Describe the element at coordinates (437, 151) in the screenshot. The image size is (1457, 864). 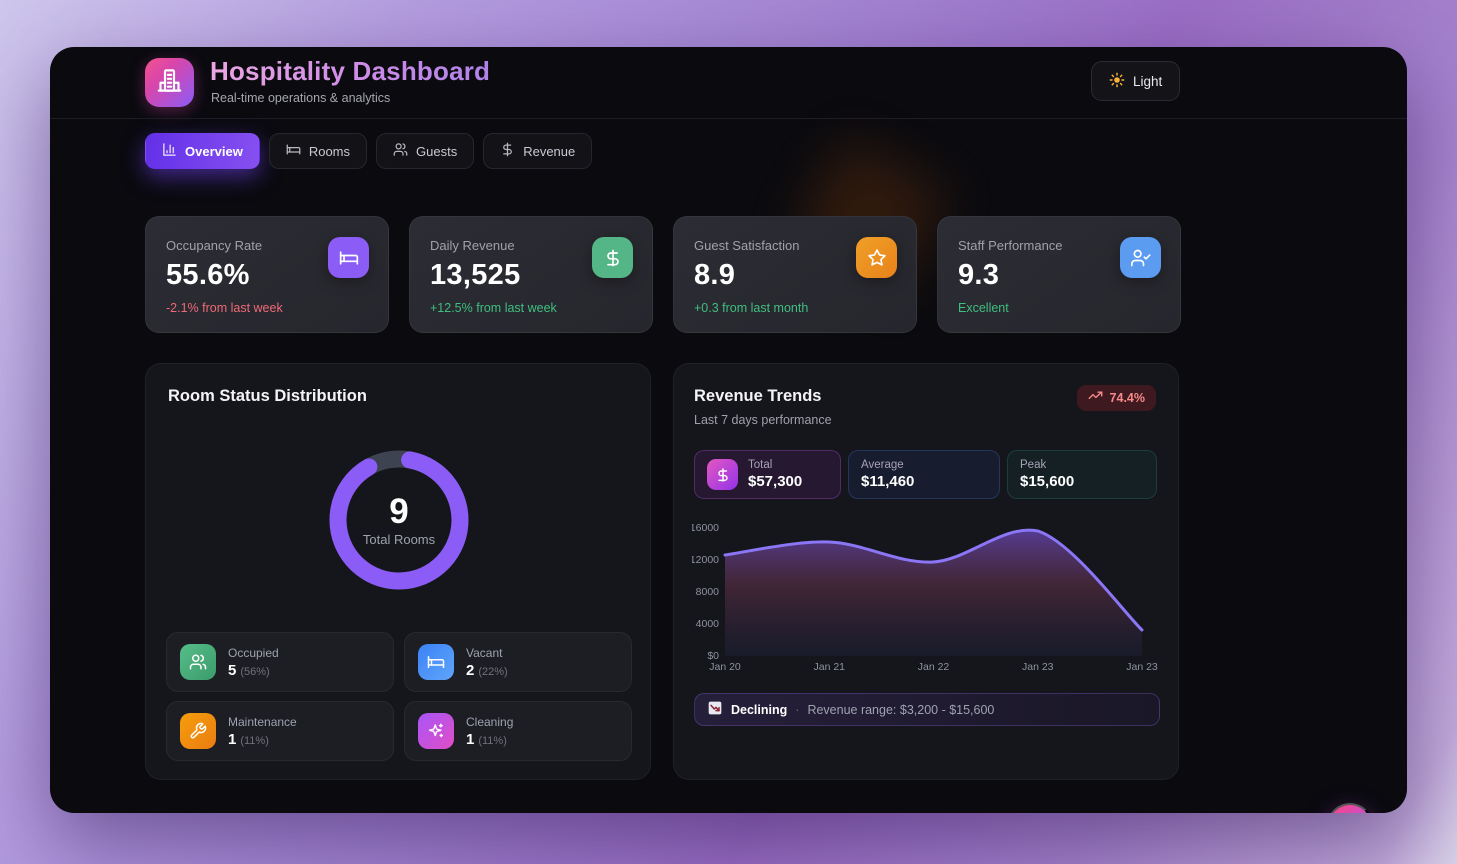
I see `tab-label: Guests` at that location.